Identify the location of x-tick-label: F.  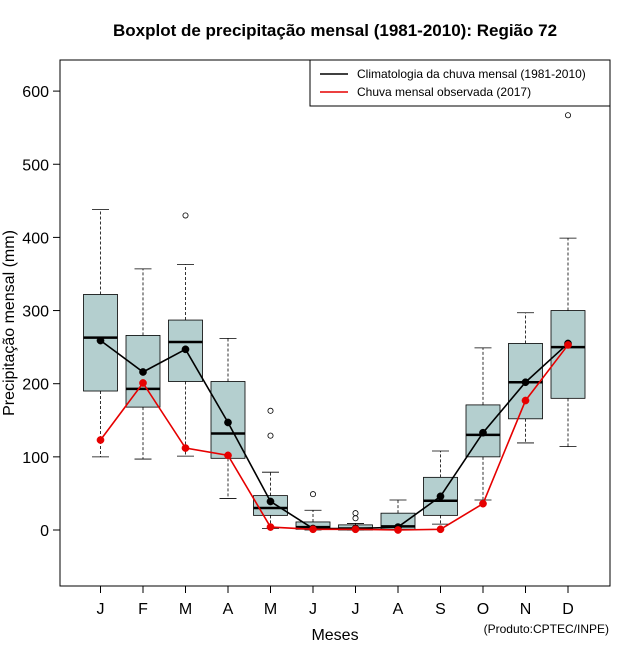
(143, 609).